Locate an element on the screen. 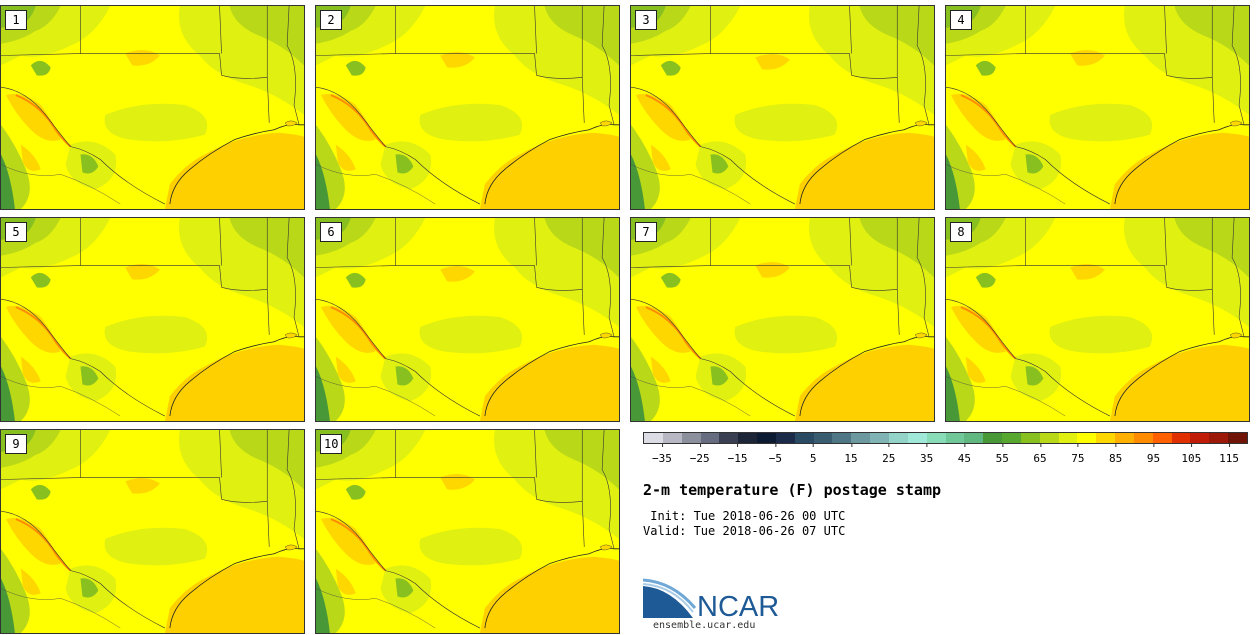 The image size is (1260, 635). logo-url: ensemble.ucar.edu is located at coordinates (704, 625).